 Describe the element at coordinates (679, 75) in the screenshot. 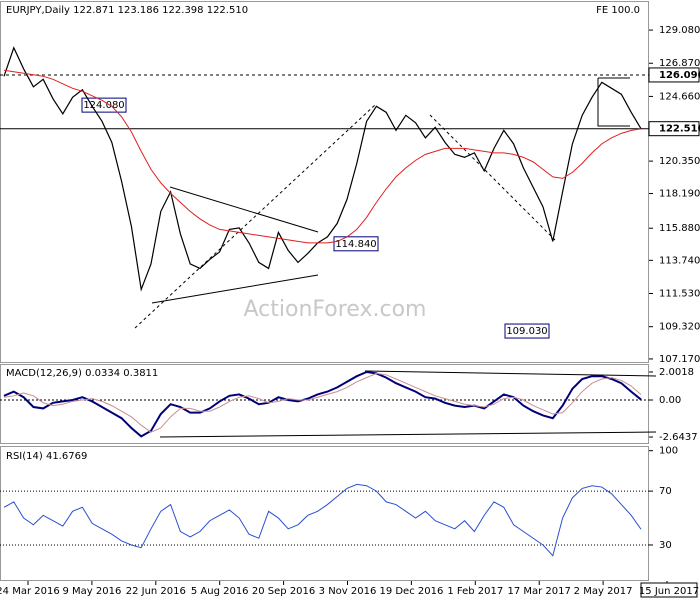

I see `price-box-label: 126.090` at that location.